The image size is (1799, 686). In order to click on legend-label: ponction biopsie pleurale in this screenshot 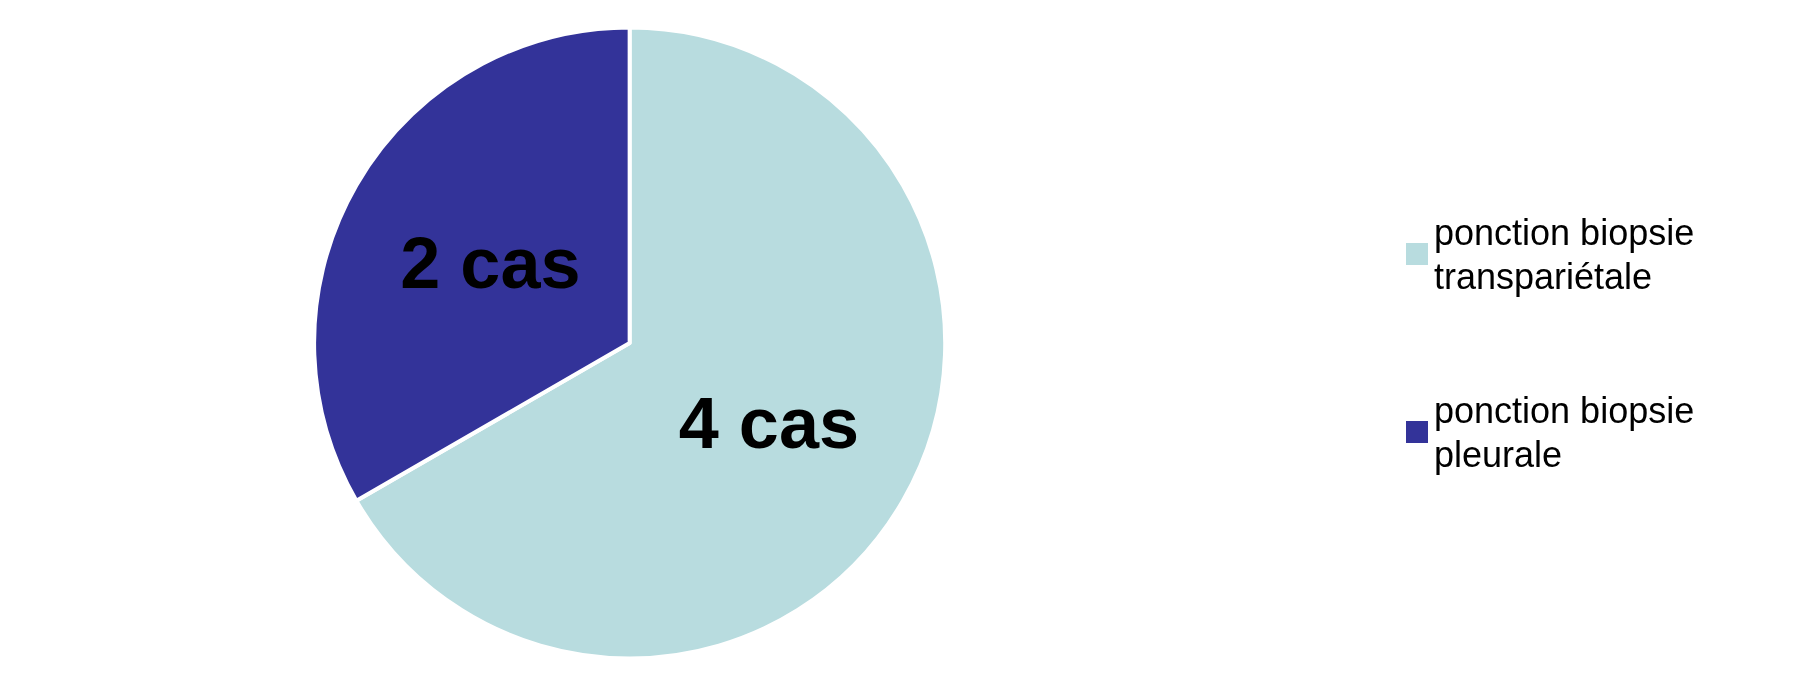, I will do `click(1569, 432)`.